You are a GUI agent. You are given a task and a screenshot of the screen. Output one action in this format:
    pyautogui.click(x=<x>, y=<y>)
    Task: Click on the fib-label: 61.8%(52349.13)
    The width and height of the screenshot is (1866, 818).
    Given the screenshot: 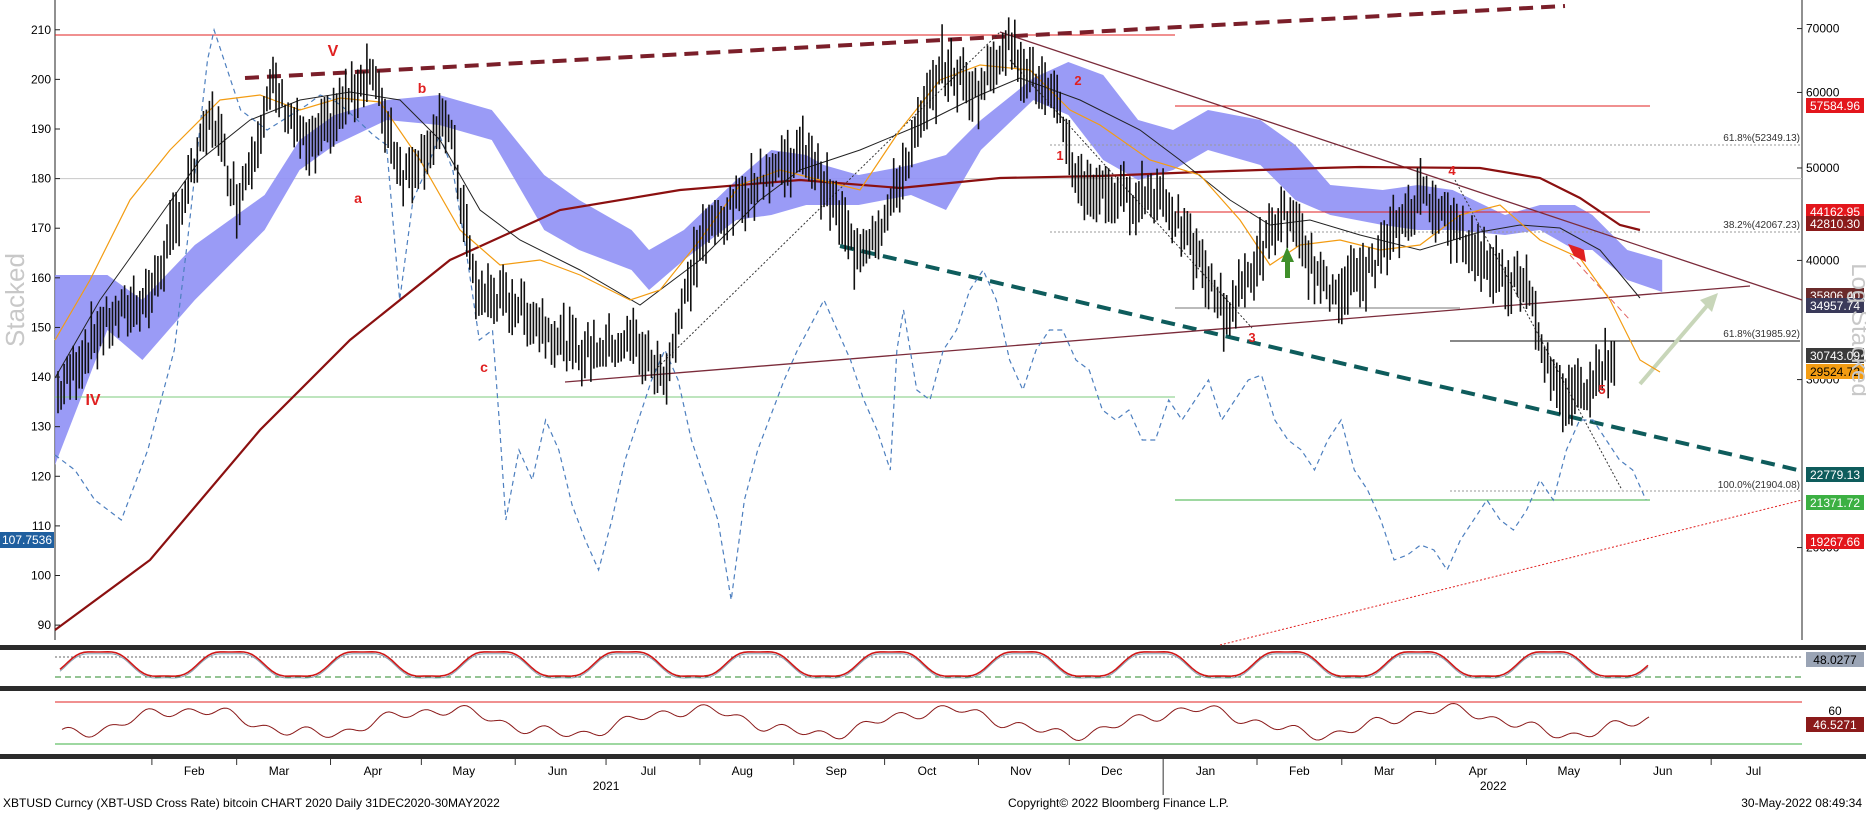 What is the action you would take?
    pyautogui.click(x=1761, y=138)
    